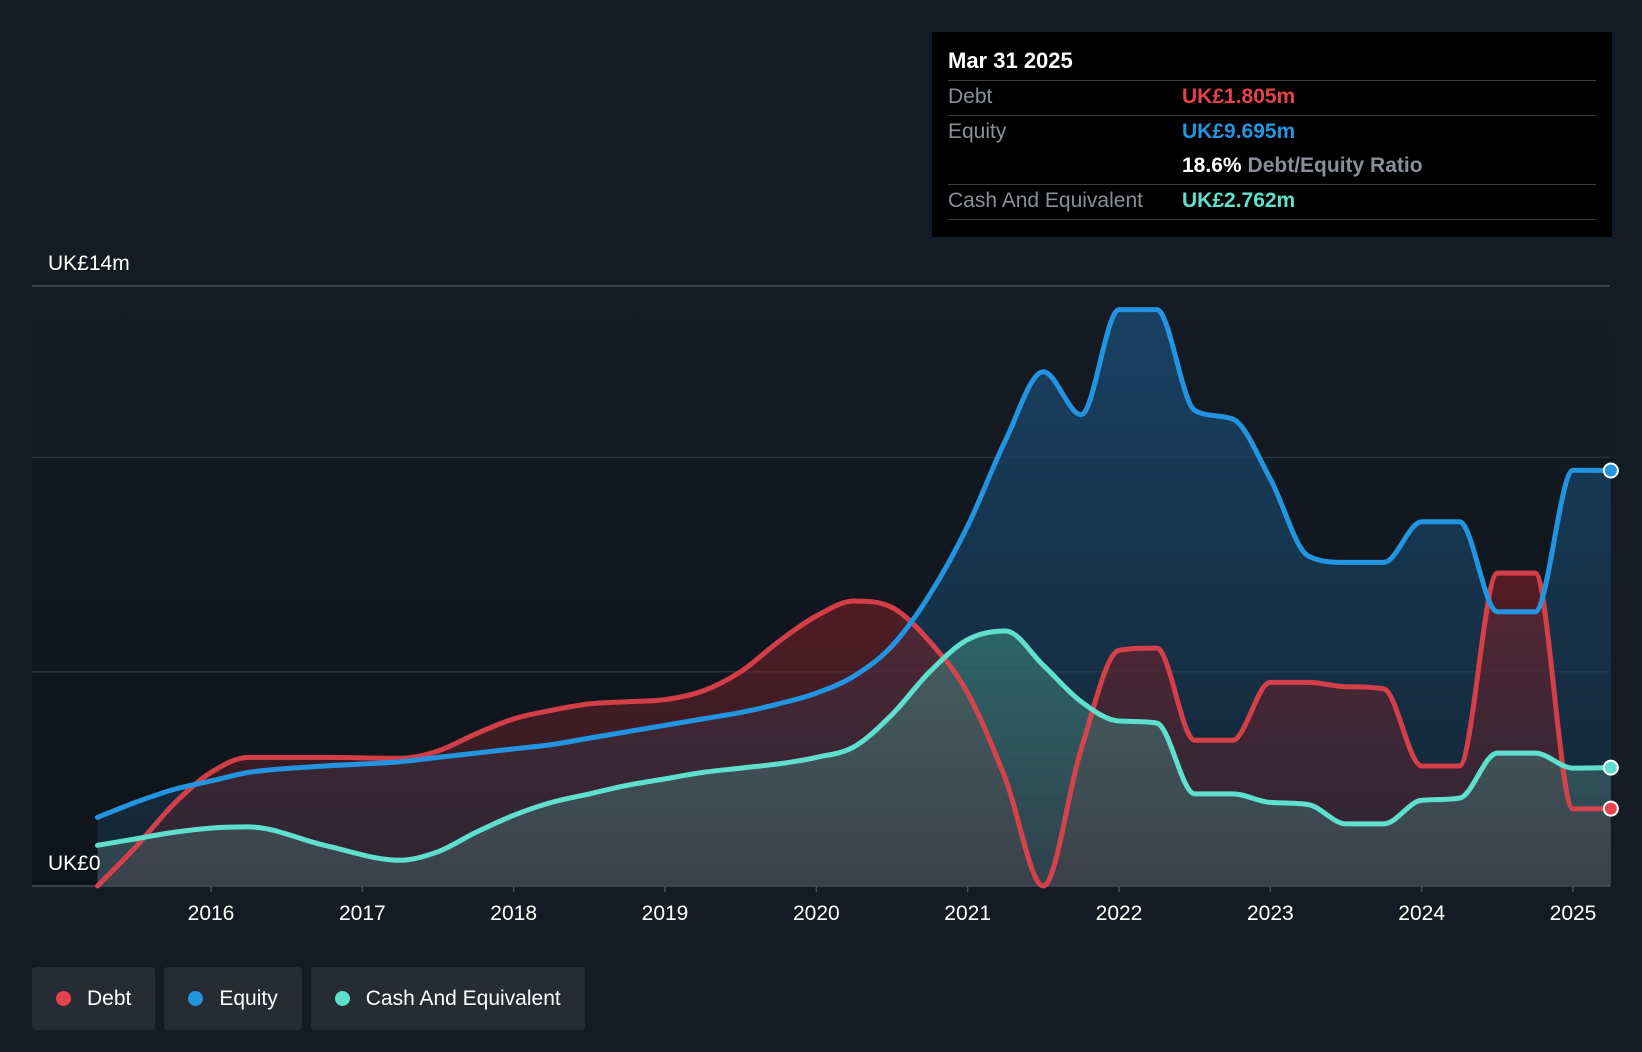  What do you see at coordinates (1270, 913) in the screenshot?
I see `x-tick-label: 2023` at bounding box center [1270, 913].